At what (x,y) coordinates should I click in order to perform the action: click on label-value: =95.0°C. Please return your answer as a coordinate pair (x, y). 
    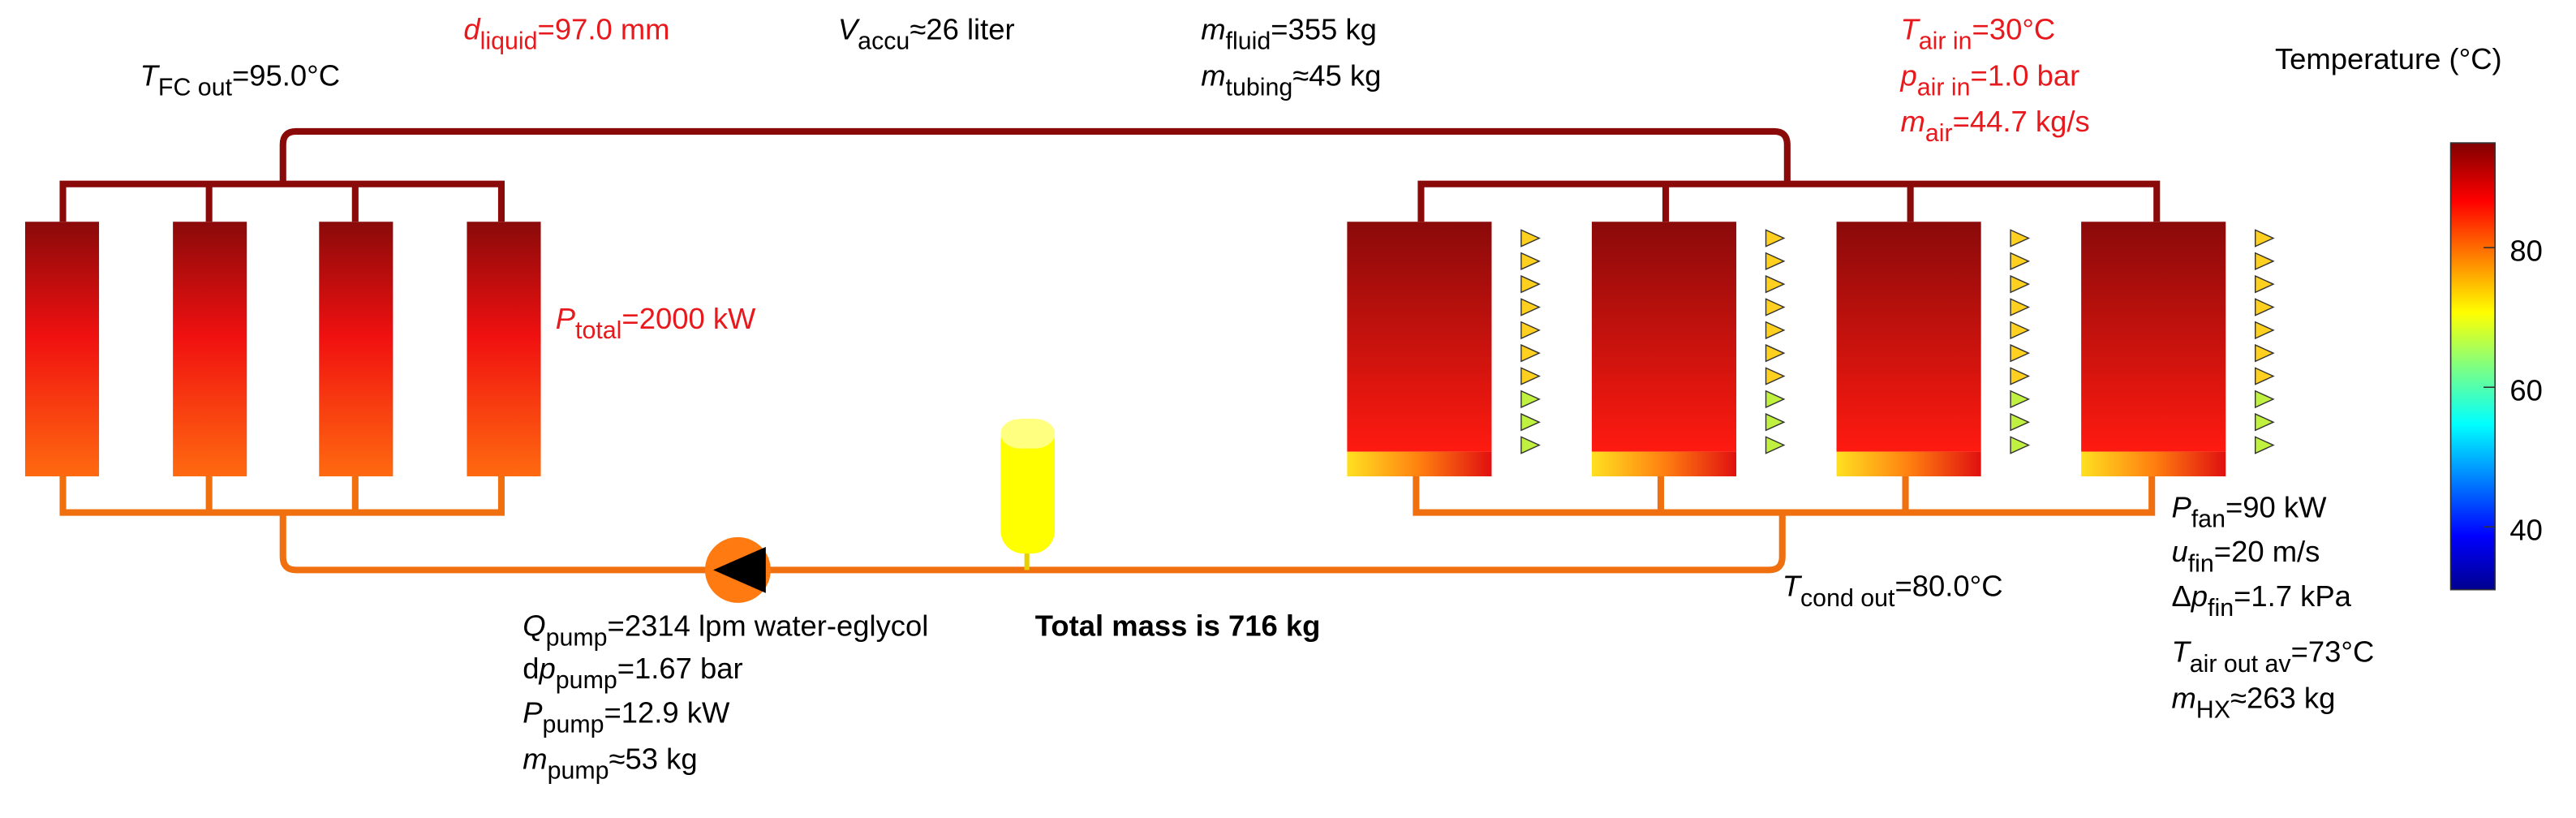
    Looking at the image, I should click on (286, 75).